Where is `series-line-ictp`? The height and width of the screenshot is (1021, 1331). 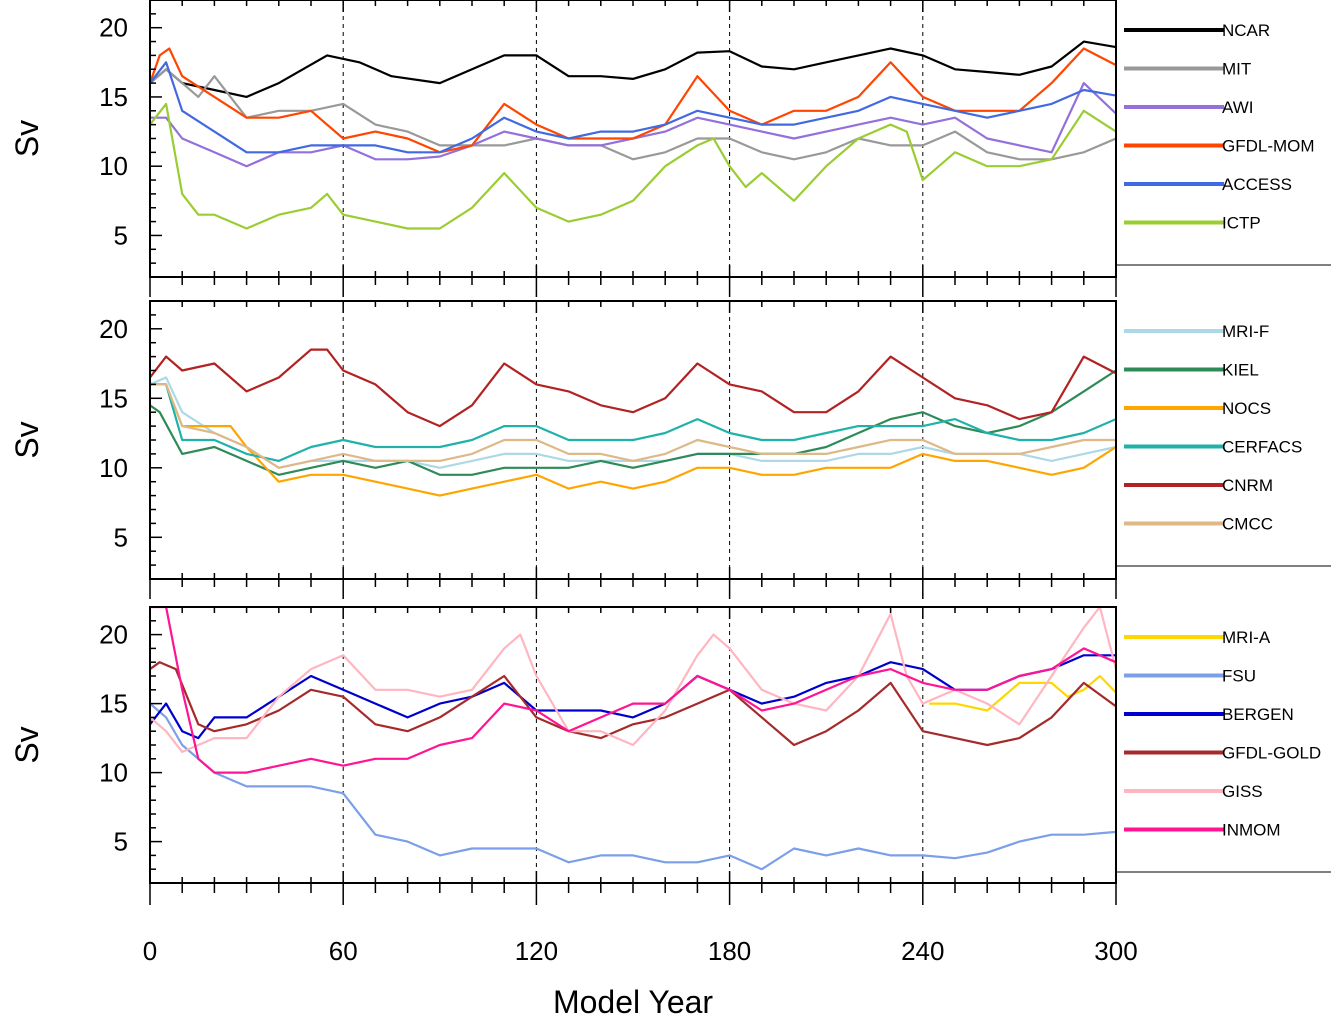 series-line-ictp is located at coordinates (633, 166).